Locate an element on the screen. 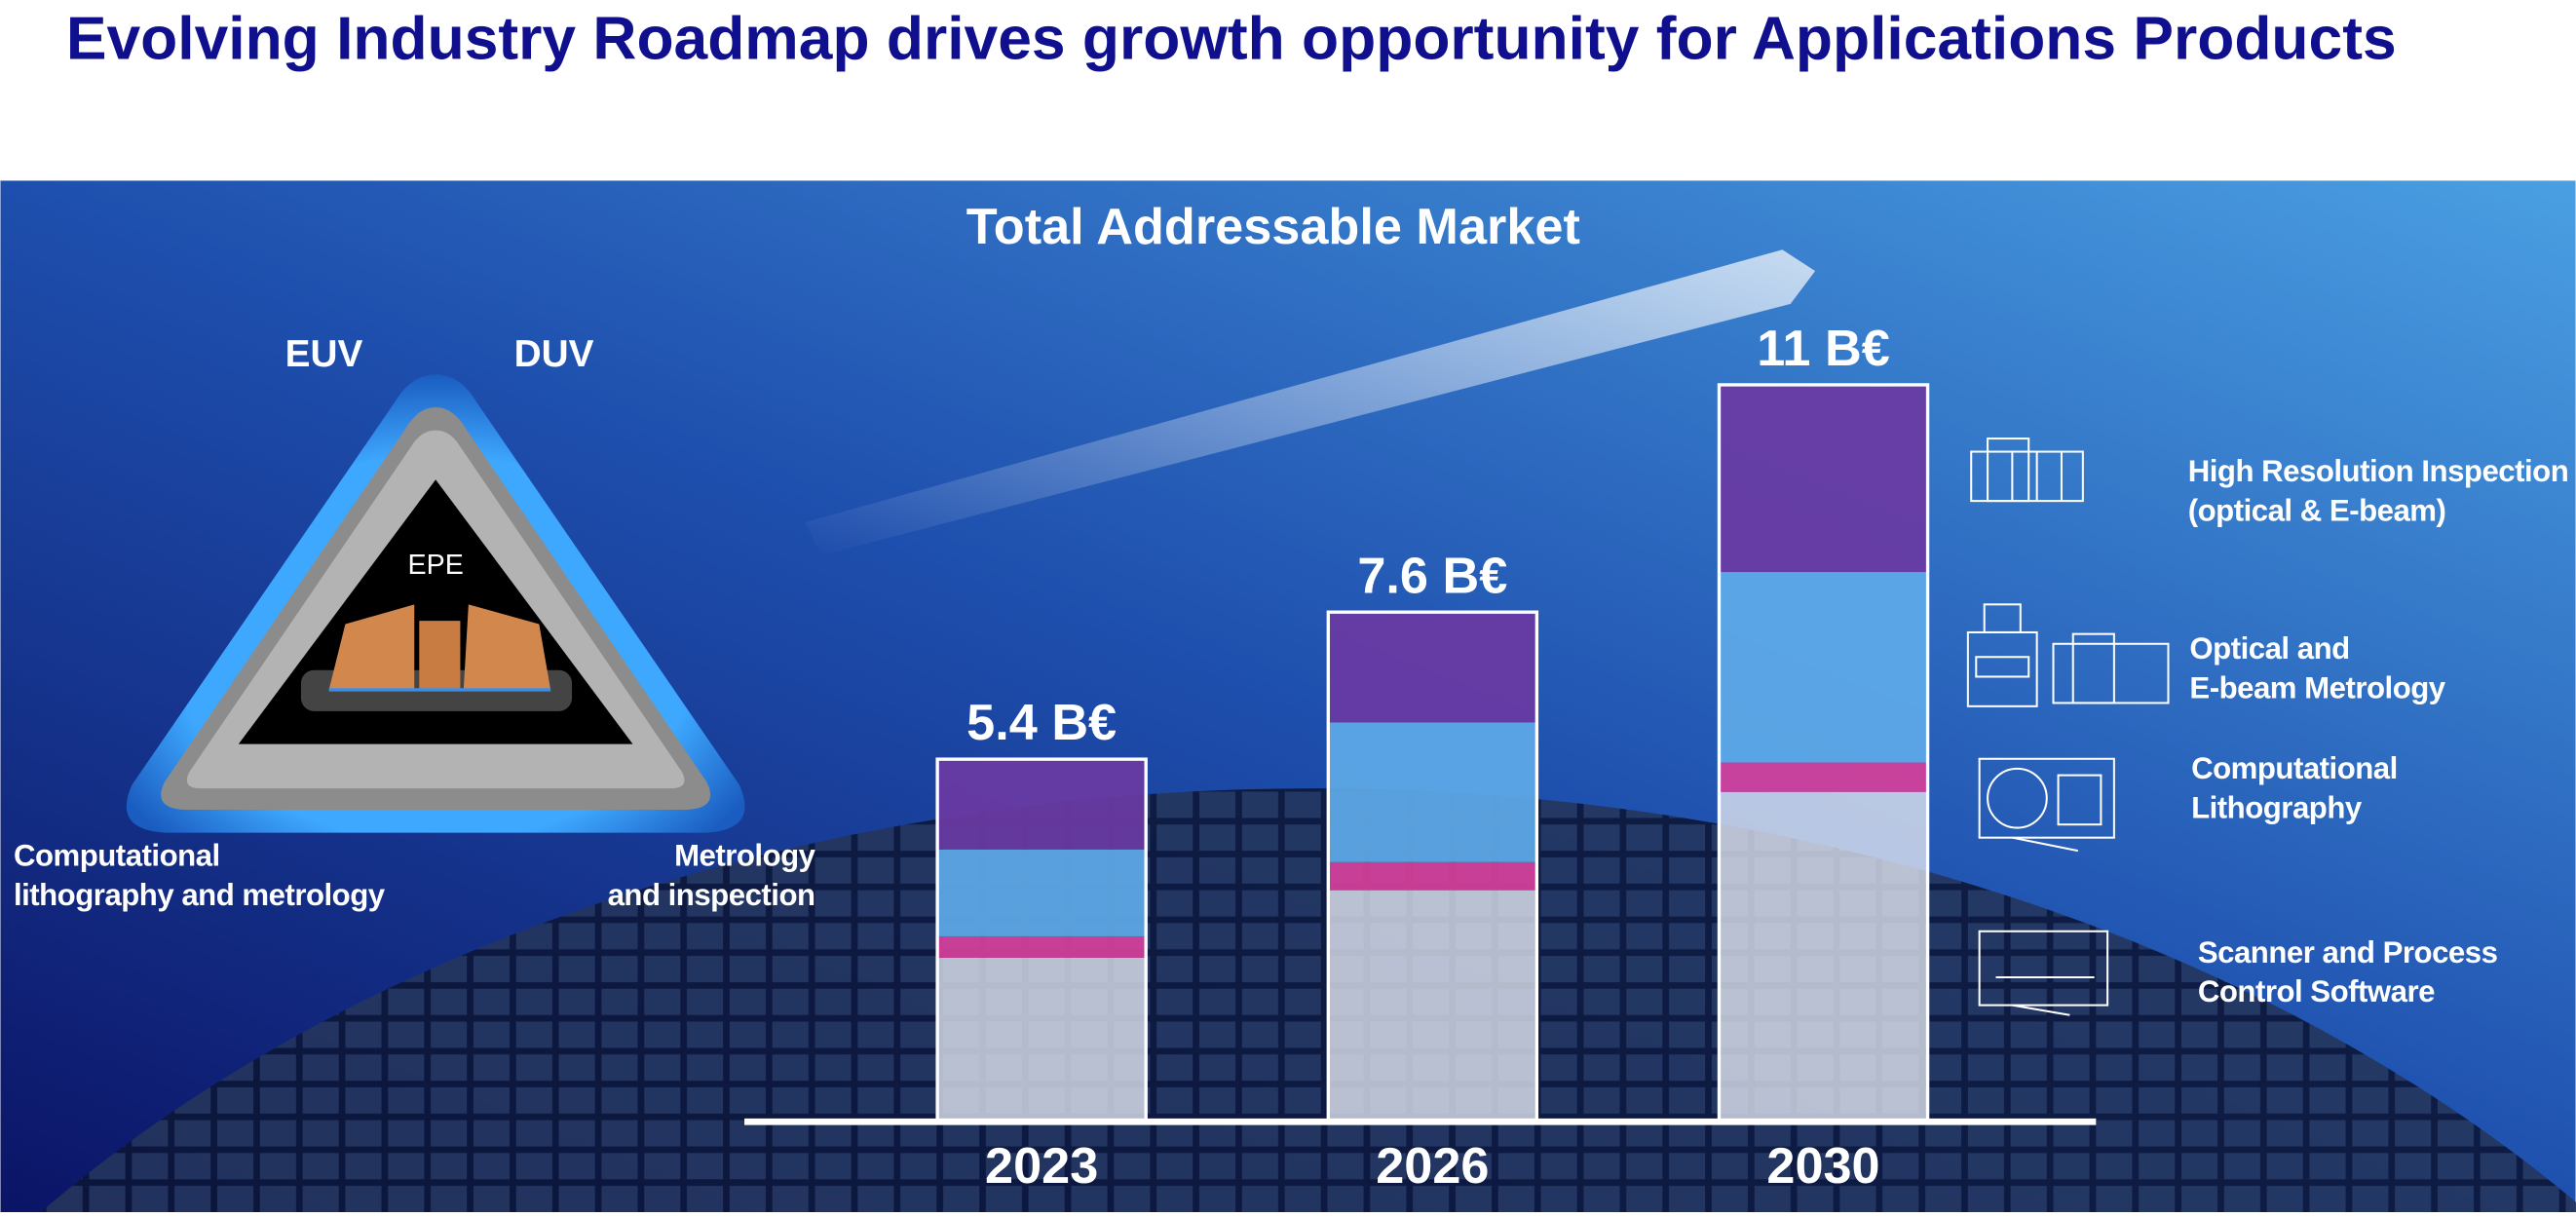 The width and height of the screenshot is (2576, 1217). corner-label: Metrology and inspection is located at coordinates (711, 874).